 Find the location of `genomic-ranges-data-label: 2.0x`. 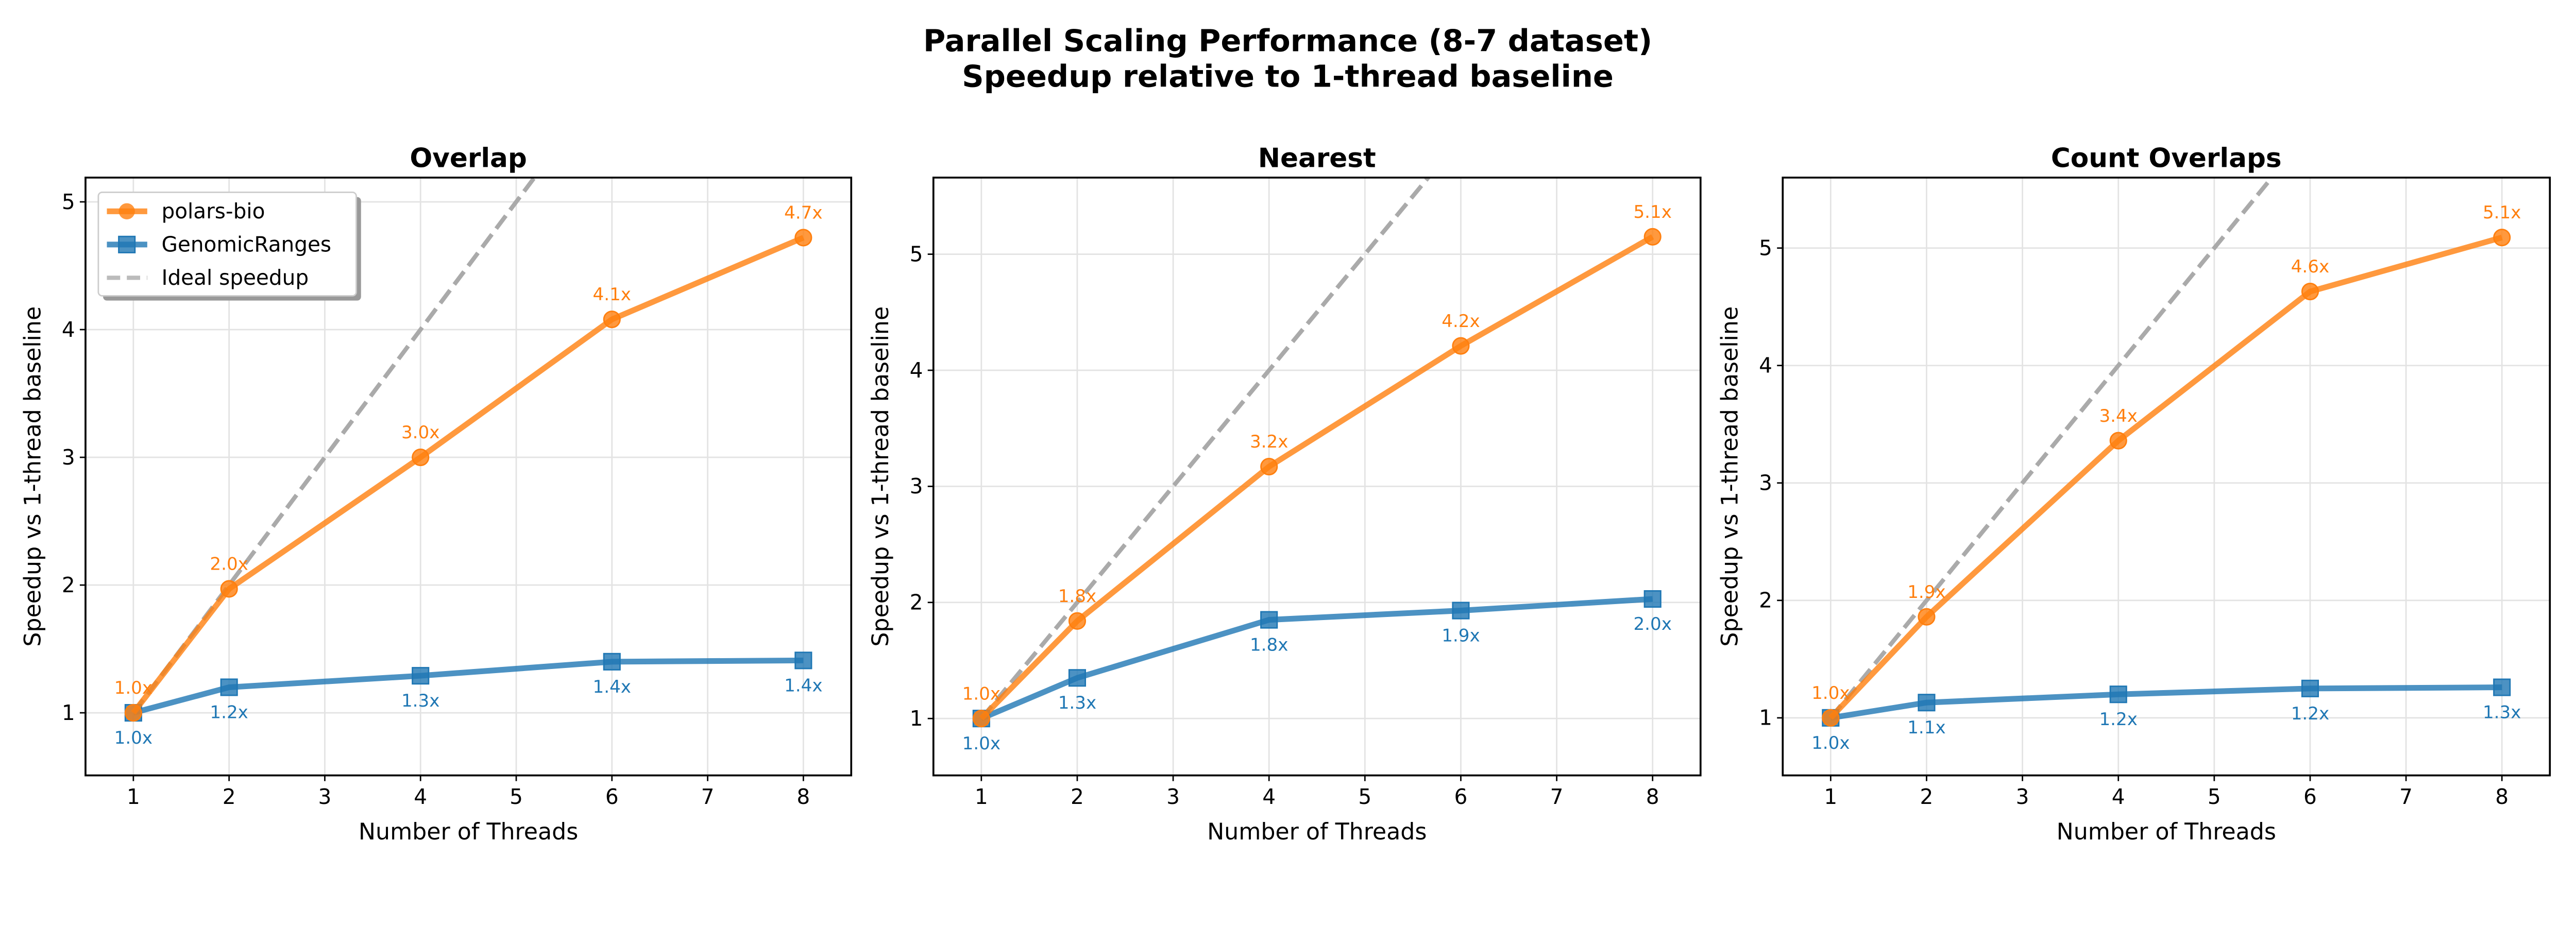

genomic-ranges-data-label: 2.0x is located at coordinates (1652, 624).